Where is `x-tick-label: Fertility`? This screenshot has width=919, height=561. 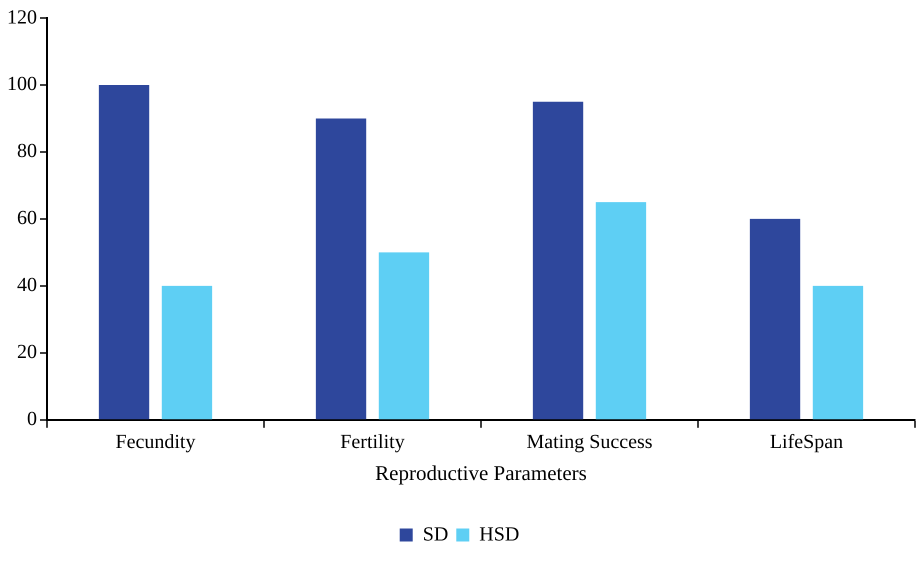 x-tick-label: Fertility is located at coordinates (372, 442).